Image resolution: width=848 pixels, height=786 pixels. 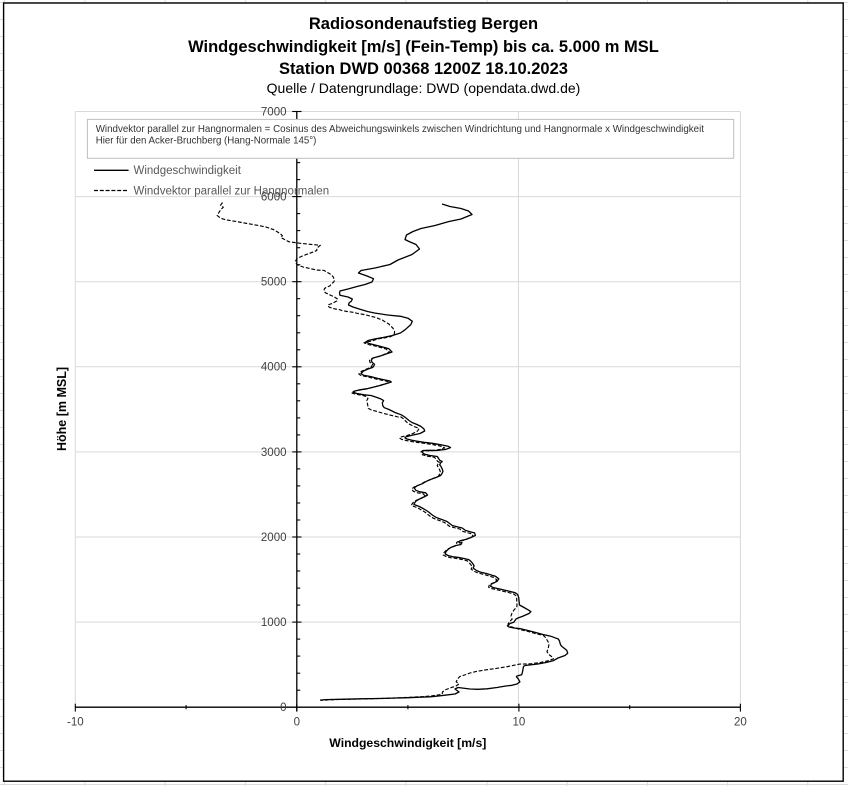 I want to click on svg-text: 3000, so click(x=274, y=453).